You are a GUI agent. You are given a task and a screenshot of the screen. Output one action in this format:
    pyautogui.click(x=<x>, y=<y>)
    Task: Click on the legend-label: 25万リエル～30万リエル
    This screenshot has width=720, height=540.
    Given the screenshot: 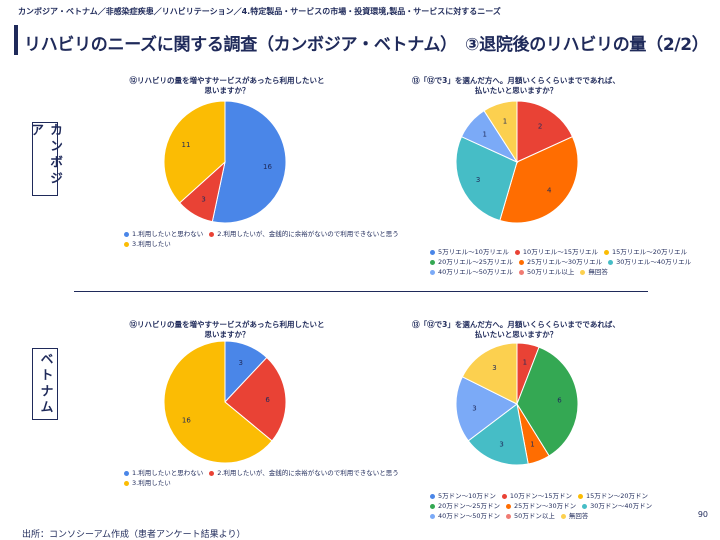 What is the action you would take?
    pyautogui.click(x=565, y=262)
    